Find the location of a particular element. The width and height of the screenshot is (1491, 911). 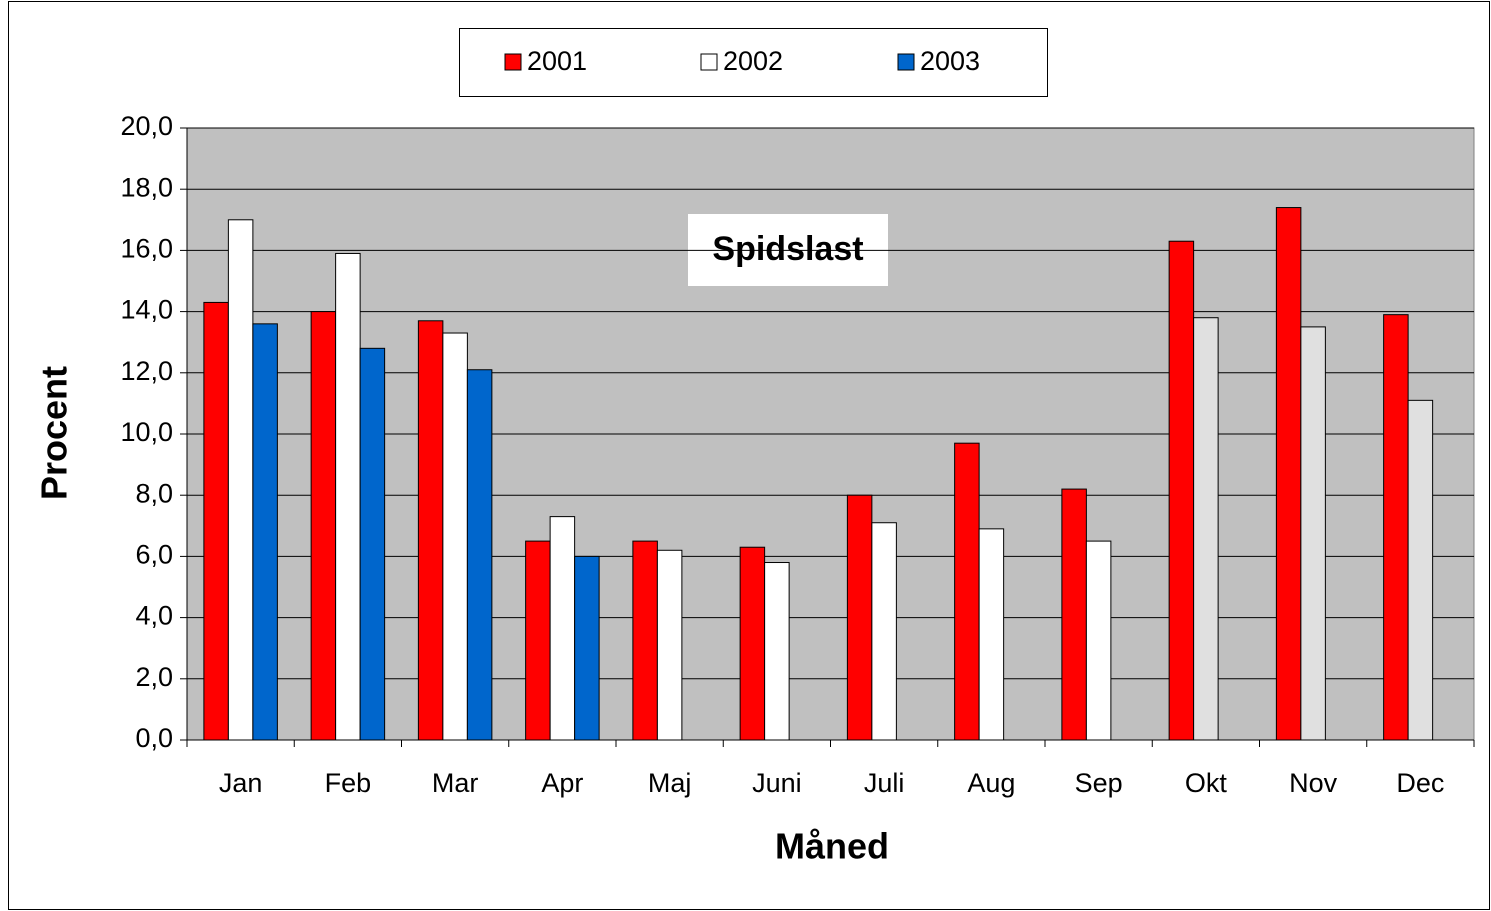

y-tick-label: 10,0 is located at coordinates (146, 432).